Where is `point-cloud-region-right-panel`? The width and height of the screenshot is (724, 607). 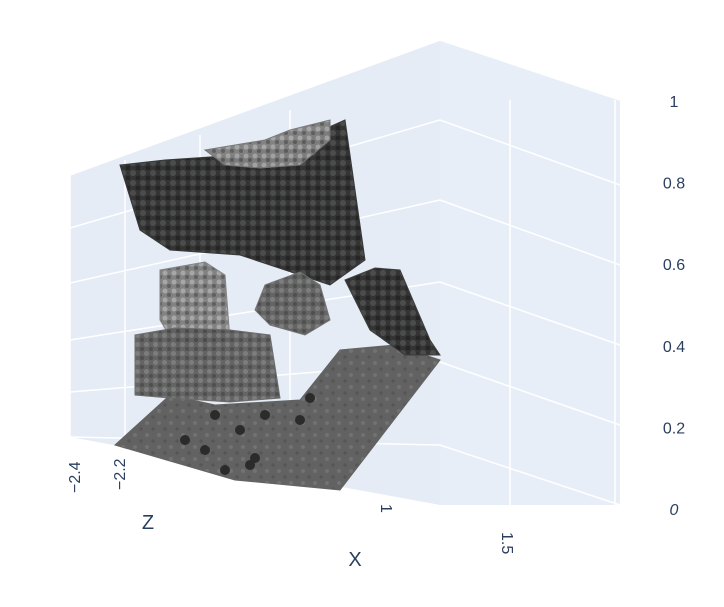 point-cloud-region-right-panel is located at coordinates (392, 311).